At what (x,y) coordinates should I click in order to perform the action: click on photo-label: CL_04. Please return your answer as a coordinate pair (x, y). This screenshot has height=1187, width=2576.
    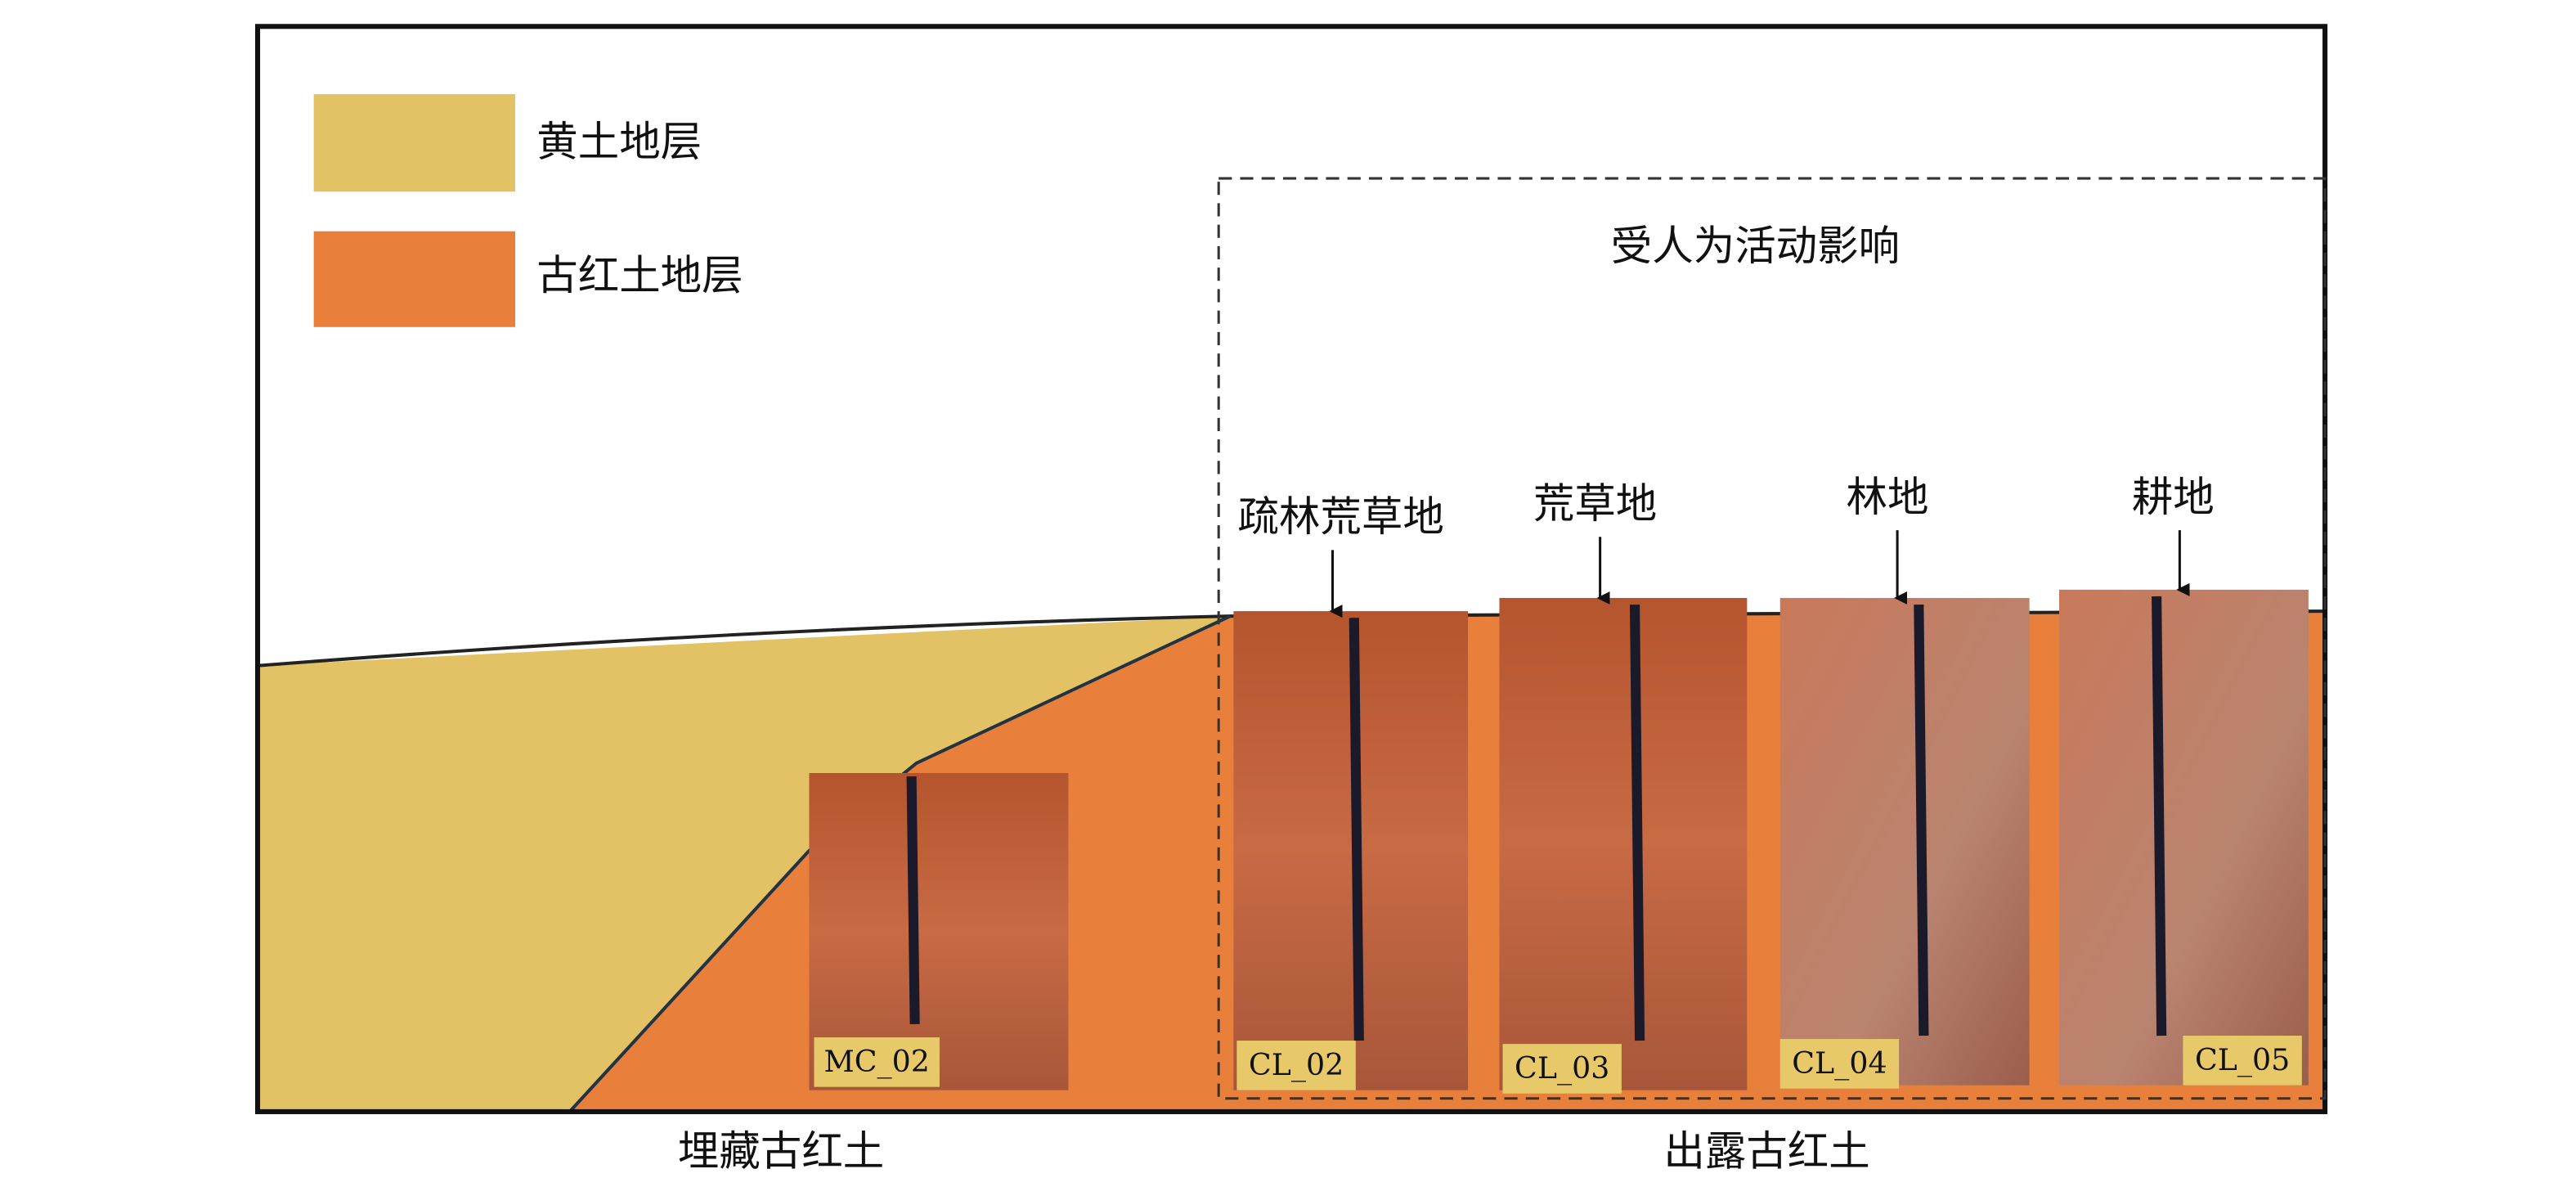
    Looking at the image, I should click on (1839, 1063).